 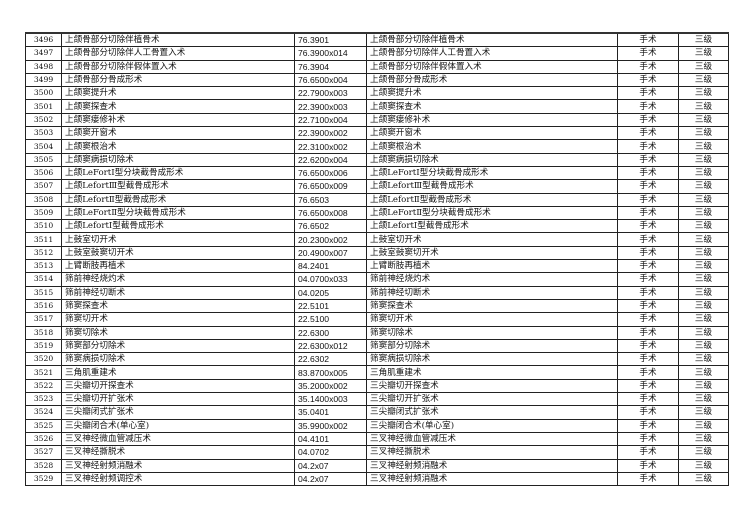 I want to click on mapped-procedure-name: 筛窦病损切除术, so click(x=492, y=359).